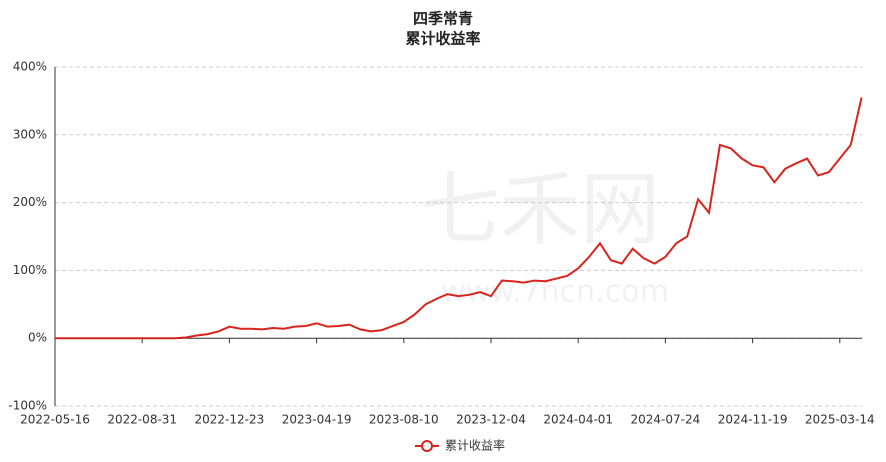 This screenshot has width=886, height=462. Describe the element at coordinates (37, 338) in the screenshot. I see `y-tick-label: 0%` at that location.